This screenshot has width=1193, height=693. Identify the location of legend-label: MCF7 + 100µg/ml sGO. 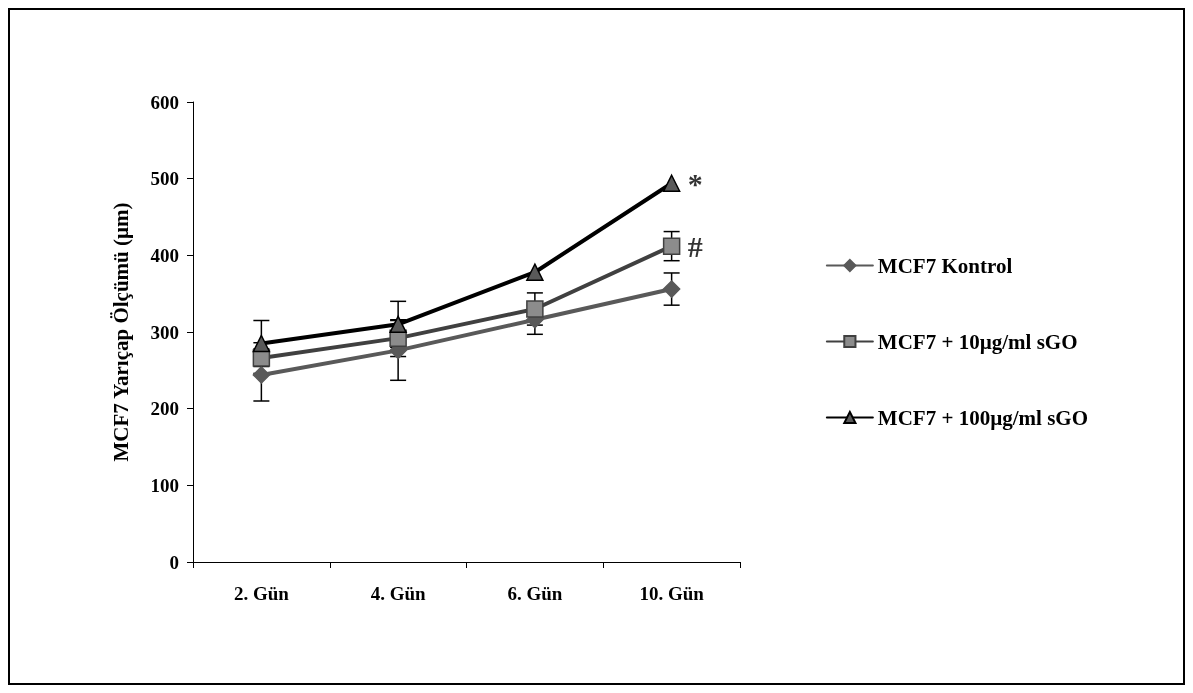
(983, 417).